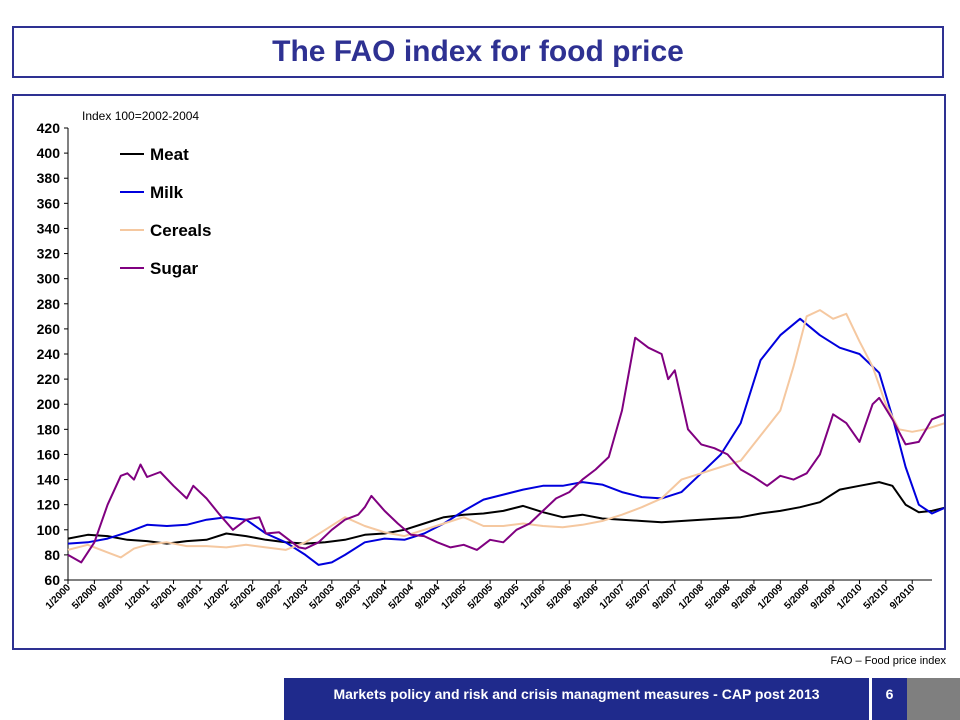 Image resolution: width=960 pixels, height=720 pixels. What do you see at coordinates (613, 597) in the screenshot?
I see `x-tick-label: 1/2007` at bounding box center [613, 597].